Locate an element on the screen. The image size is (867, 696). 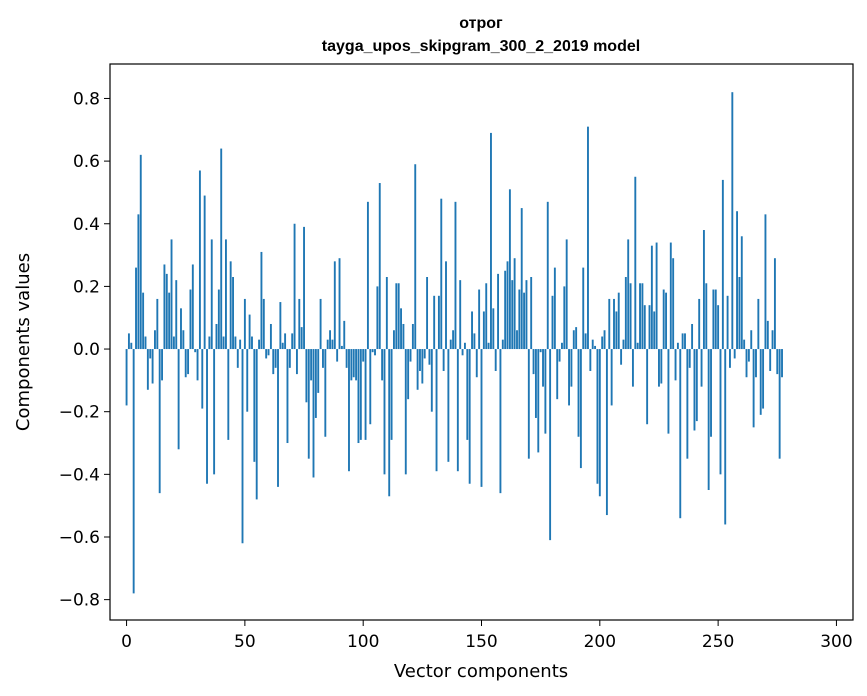
y-tick-label: −0.6 is located at coordinates (79, 538).